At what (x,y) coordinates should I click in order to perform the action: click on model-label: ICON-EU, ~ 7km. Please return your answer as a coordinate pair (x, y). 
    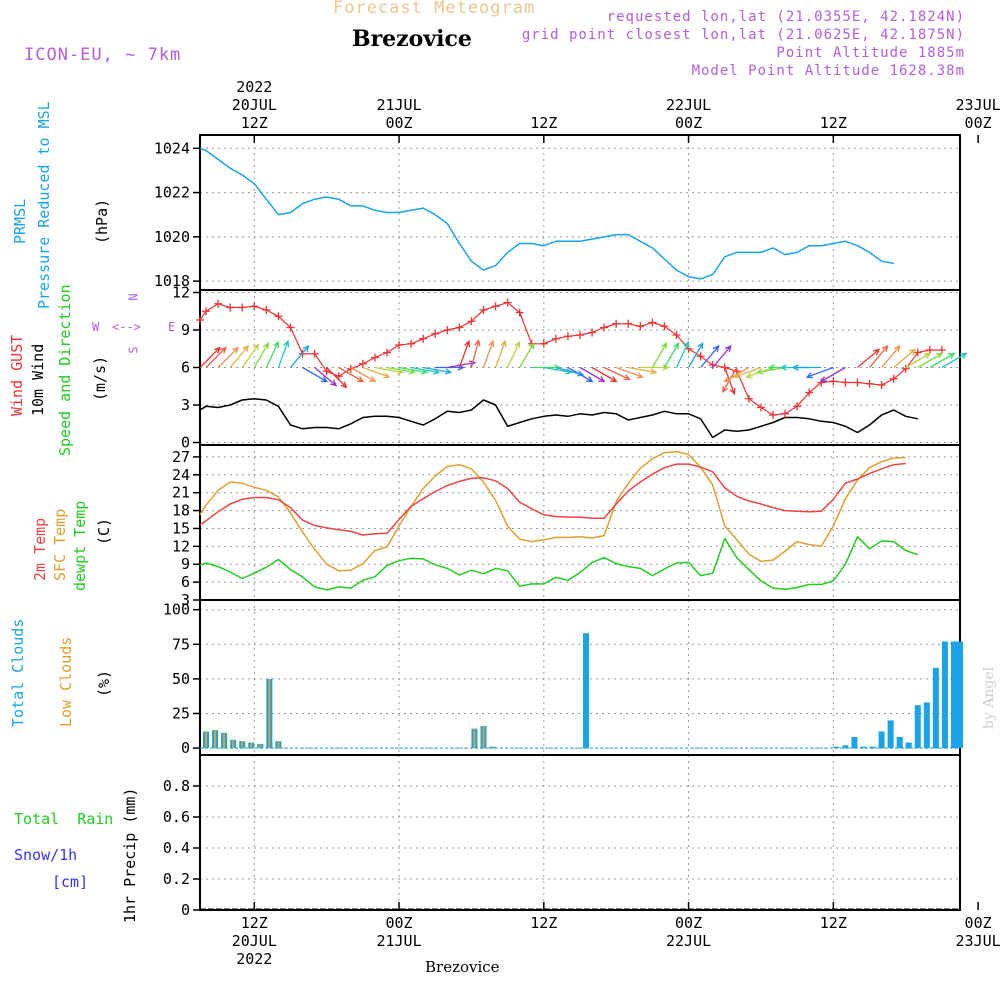
    Looking at the image, I should click on (103, 55).